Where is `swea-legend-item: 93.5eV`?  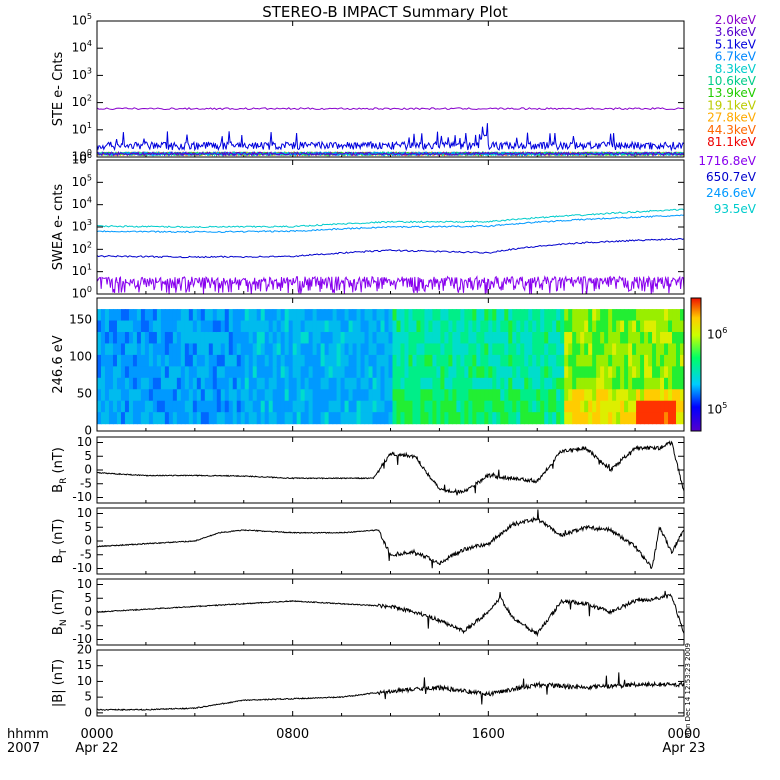 swea-legend-item: 93.5eV is located at coordinates (735, 209).